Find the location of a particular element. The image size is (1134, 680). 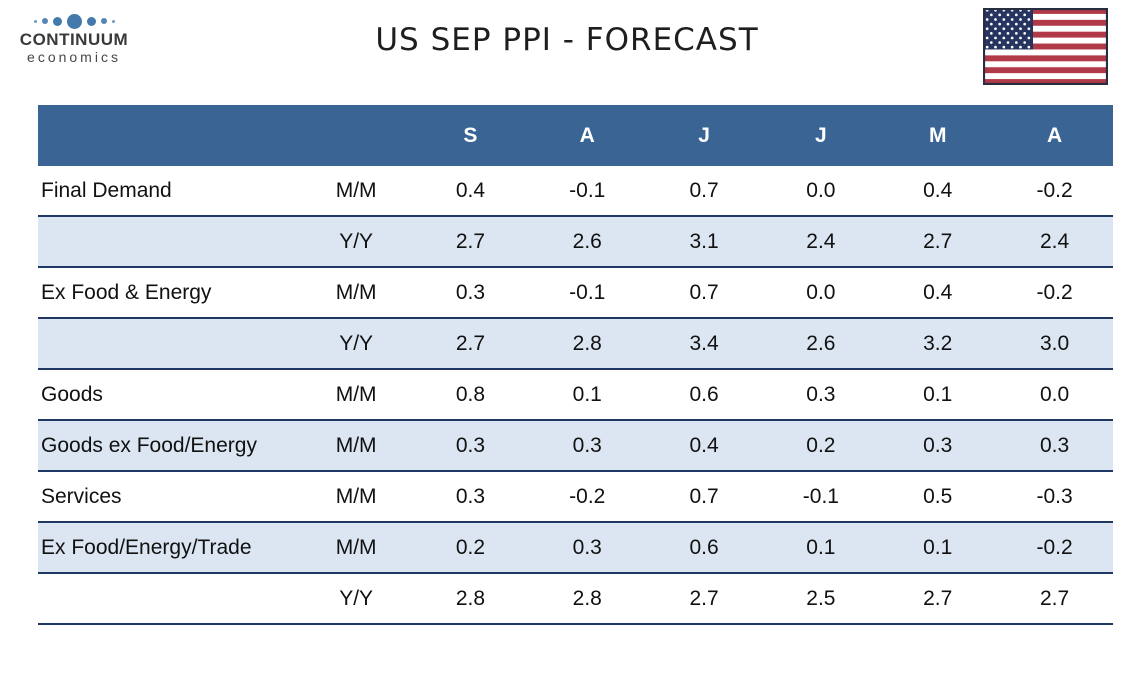

row-label: Goods is located at coordinates (169, 394).